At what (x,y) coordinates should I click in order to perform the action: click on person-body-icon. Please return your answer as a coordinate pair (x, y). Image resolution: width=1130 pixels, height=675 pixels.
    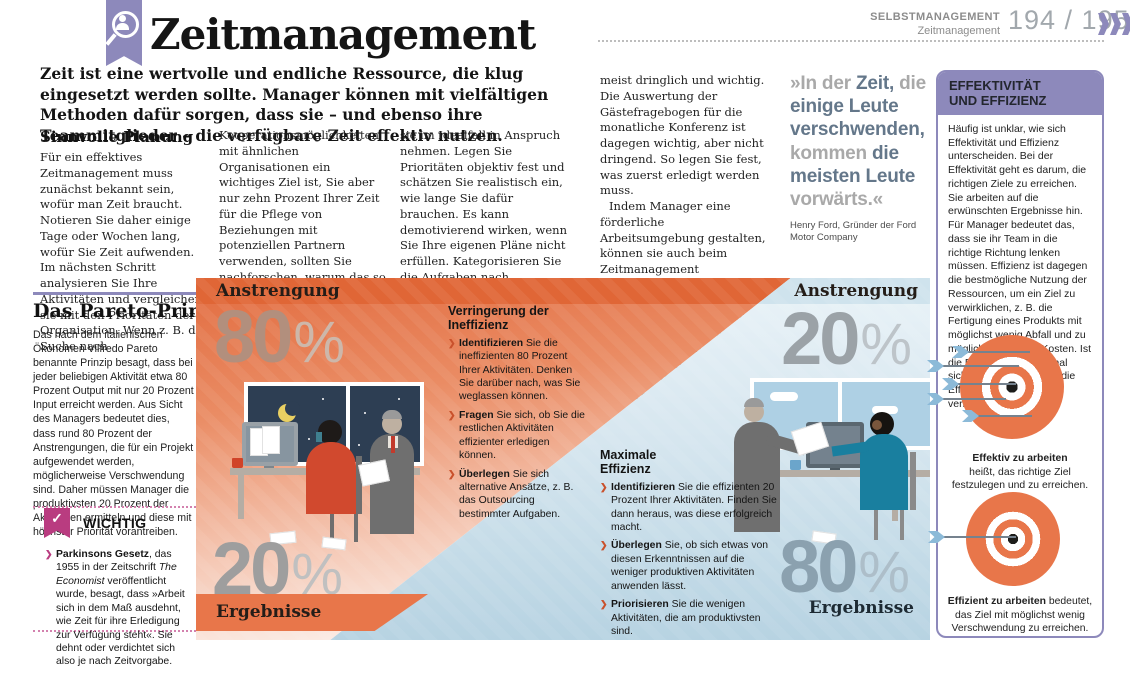
    Looking at the image, I should click on (122, 26).